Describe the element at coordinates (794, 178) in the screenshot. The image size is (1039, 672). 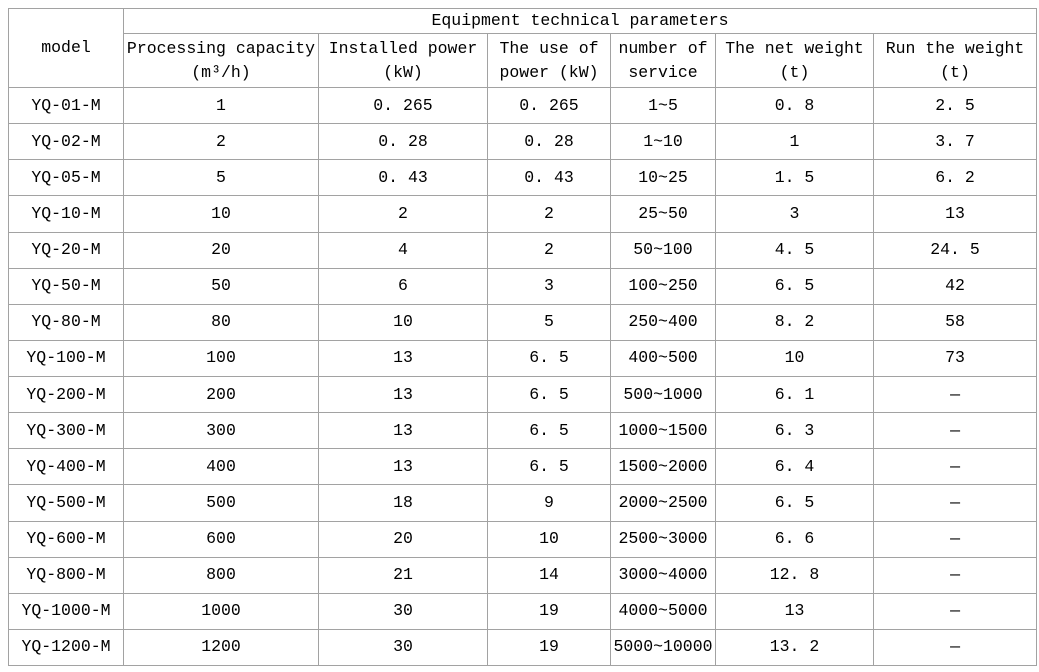
I see `cell-net: 1. 5` at that location.